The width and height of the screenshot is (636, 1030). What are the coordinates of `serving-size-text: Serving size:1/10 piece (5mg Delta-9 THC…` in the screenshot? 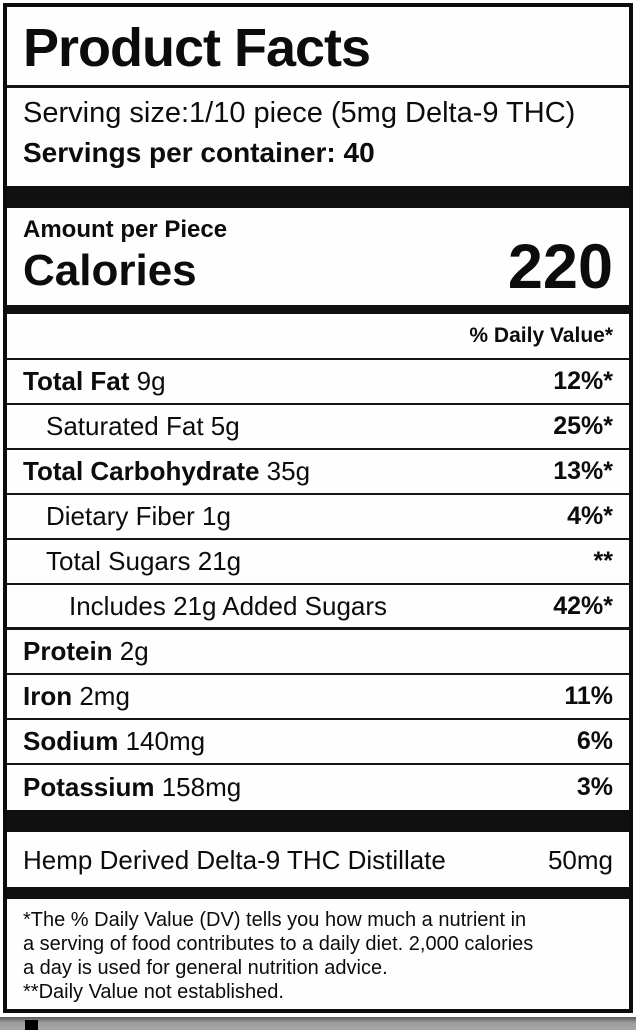 It's located at (299, 113).